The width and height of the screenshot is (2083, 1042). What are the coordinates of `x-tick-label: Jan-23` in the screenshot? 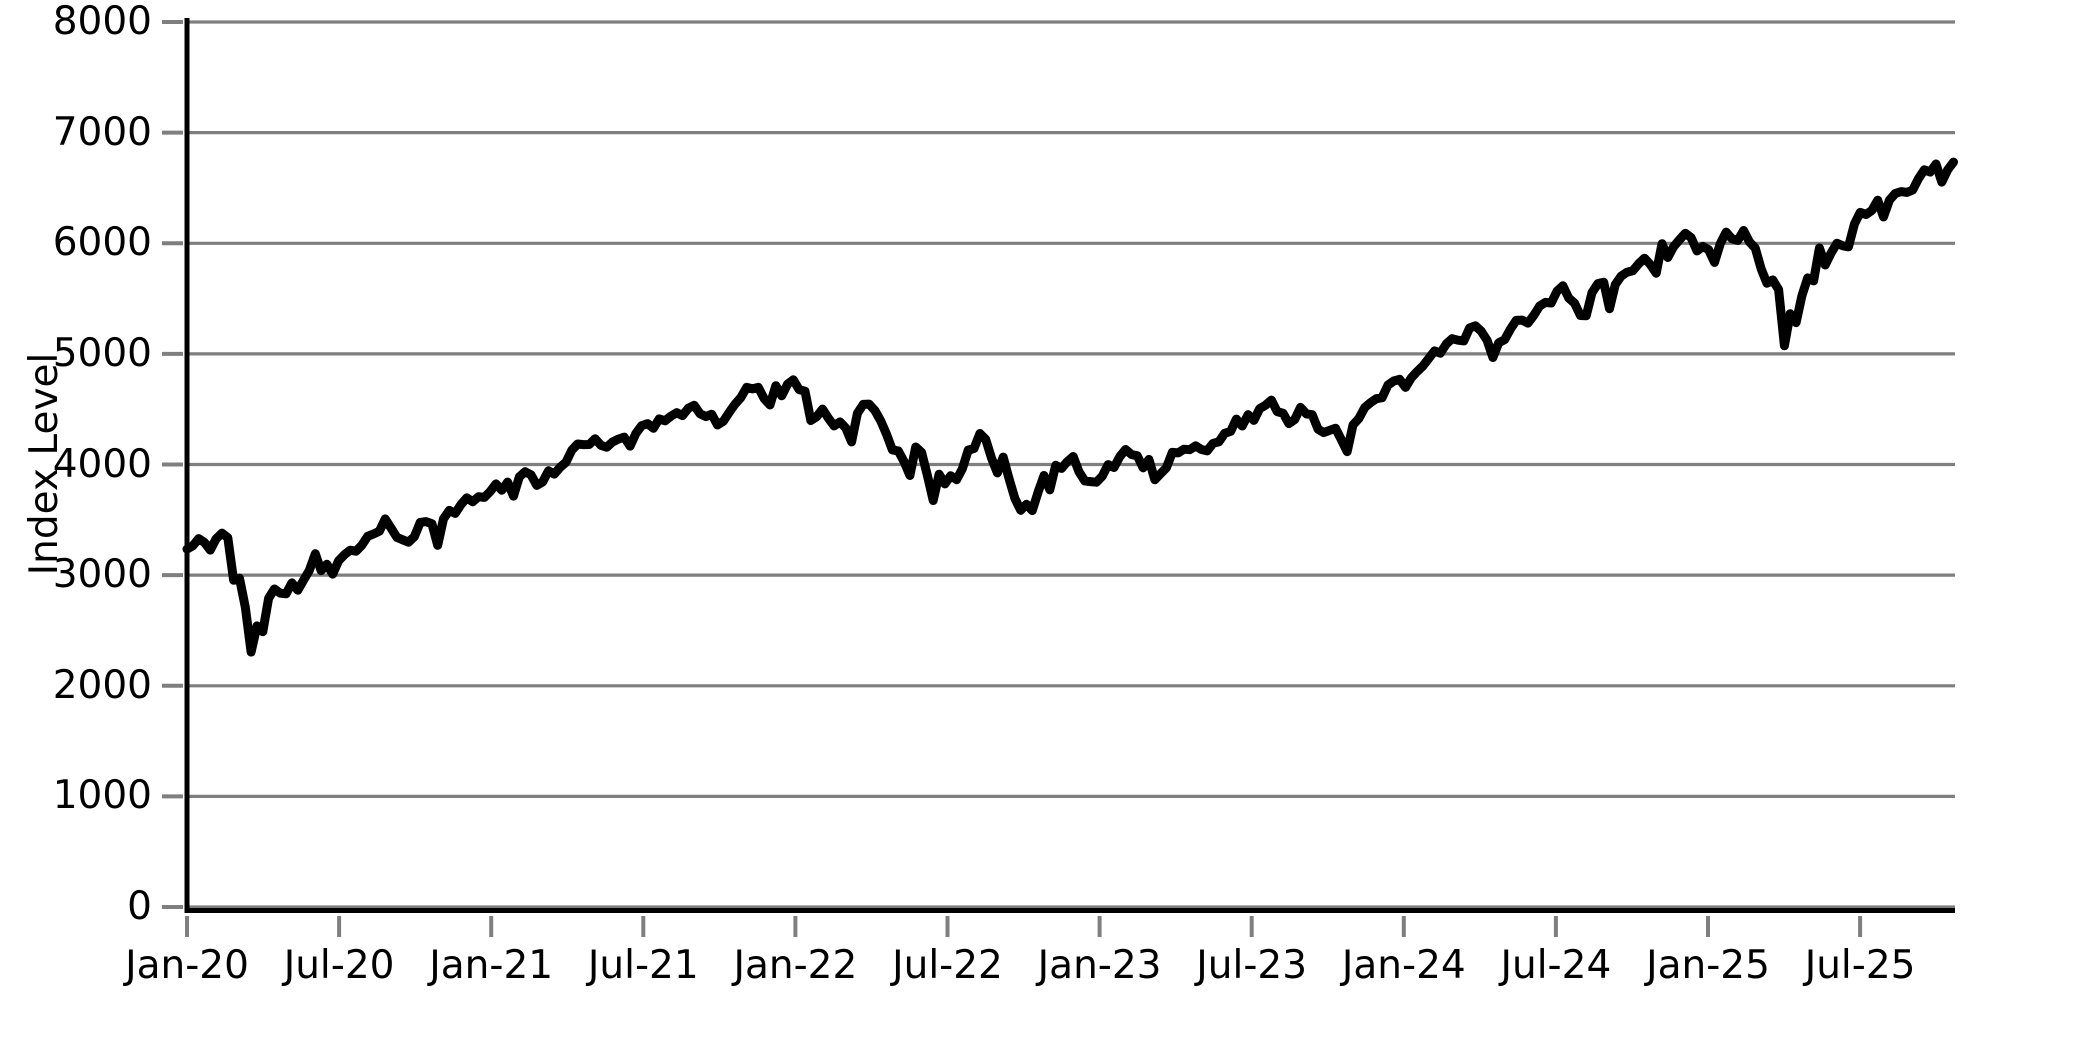 It's located at (1099, 965).